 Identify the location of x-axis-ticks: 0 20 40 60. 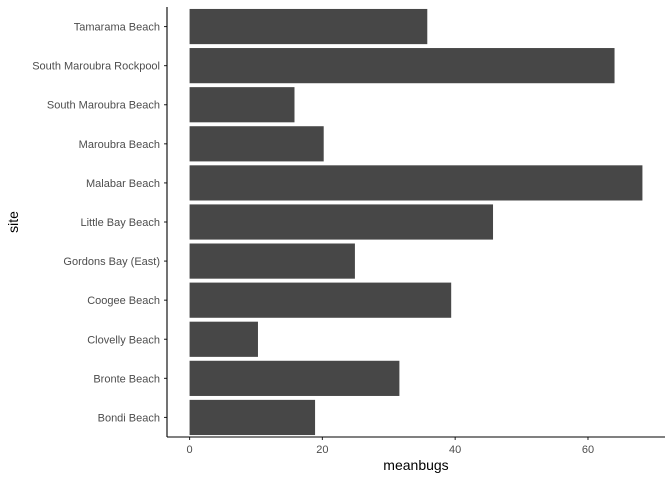
(390, 446).